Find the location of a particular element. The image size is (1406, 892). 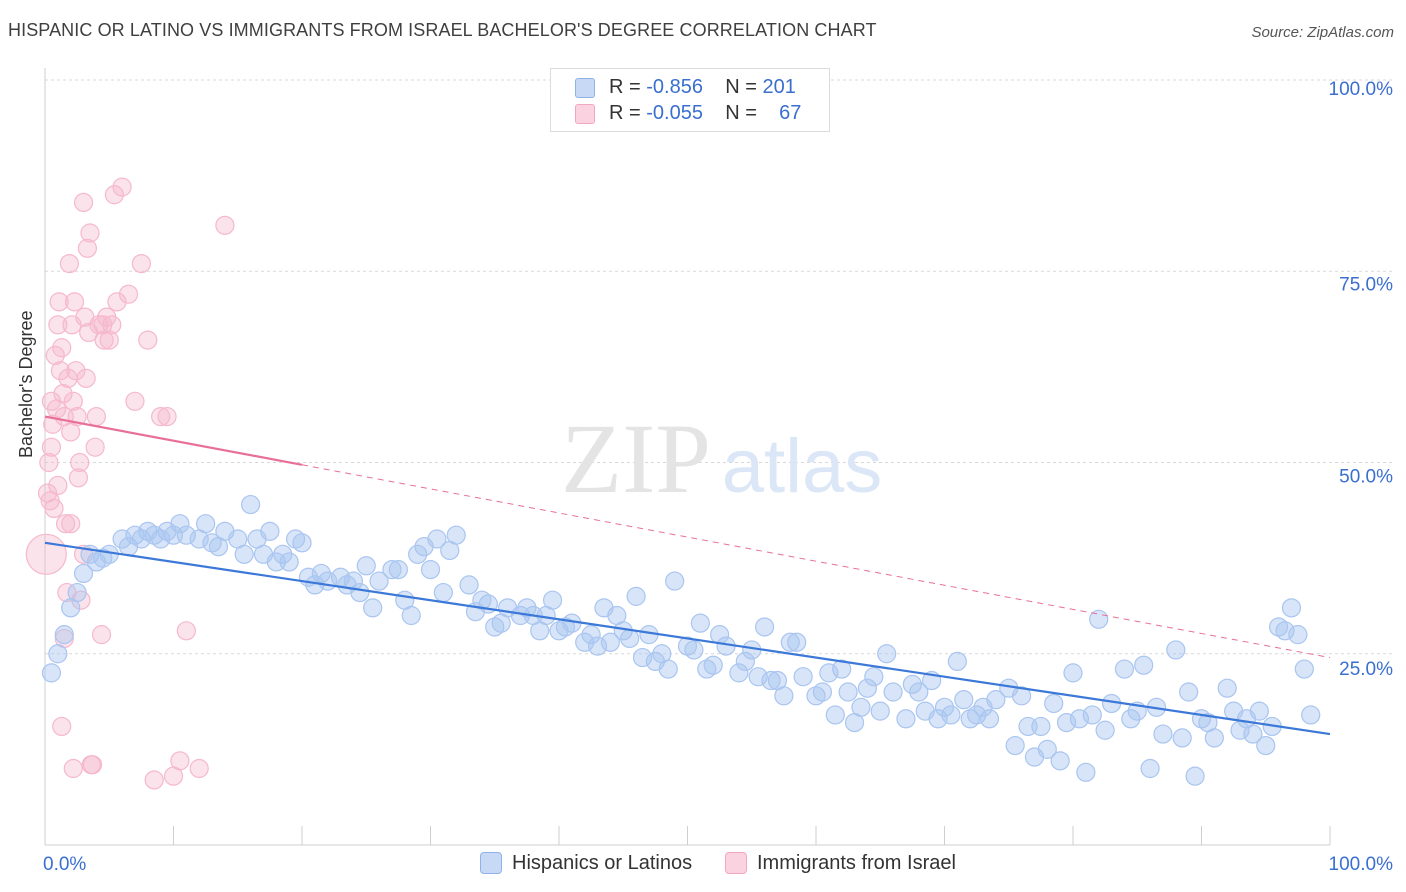

legend-text: R = -0.055 N = 67 is located at coordinates (705, 113).